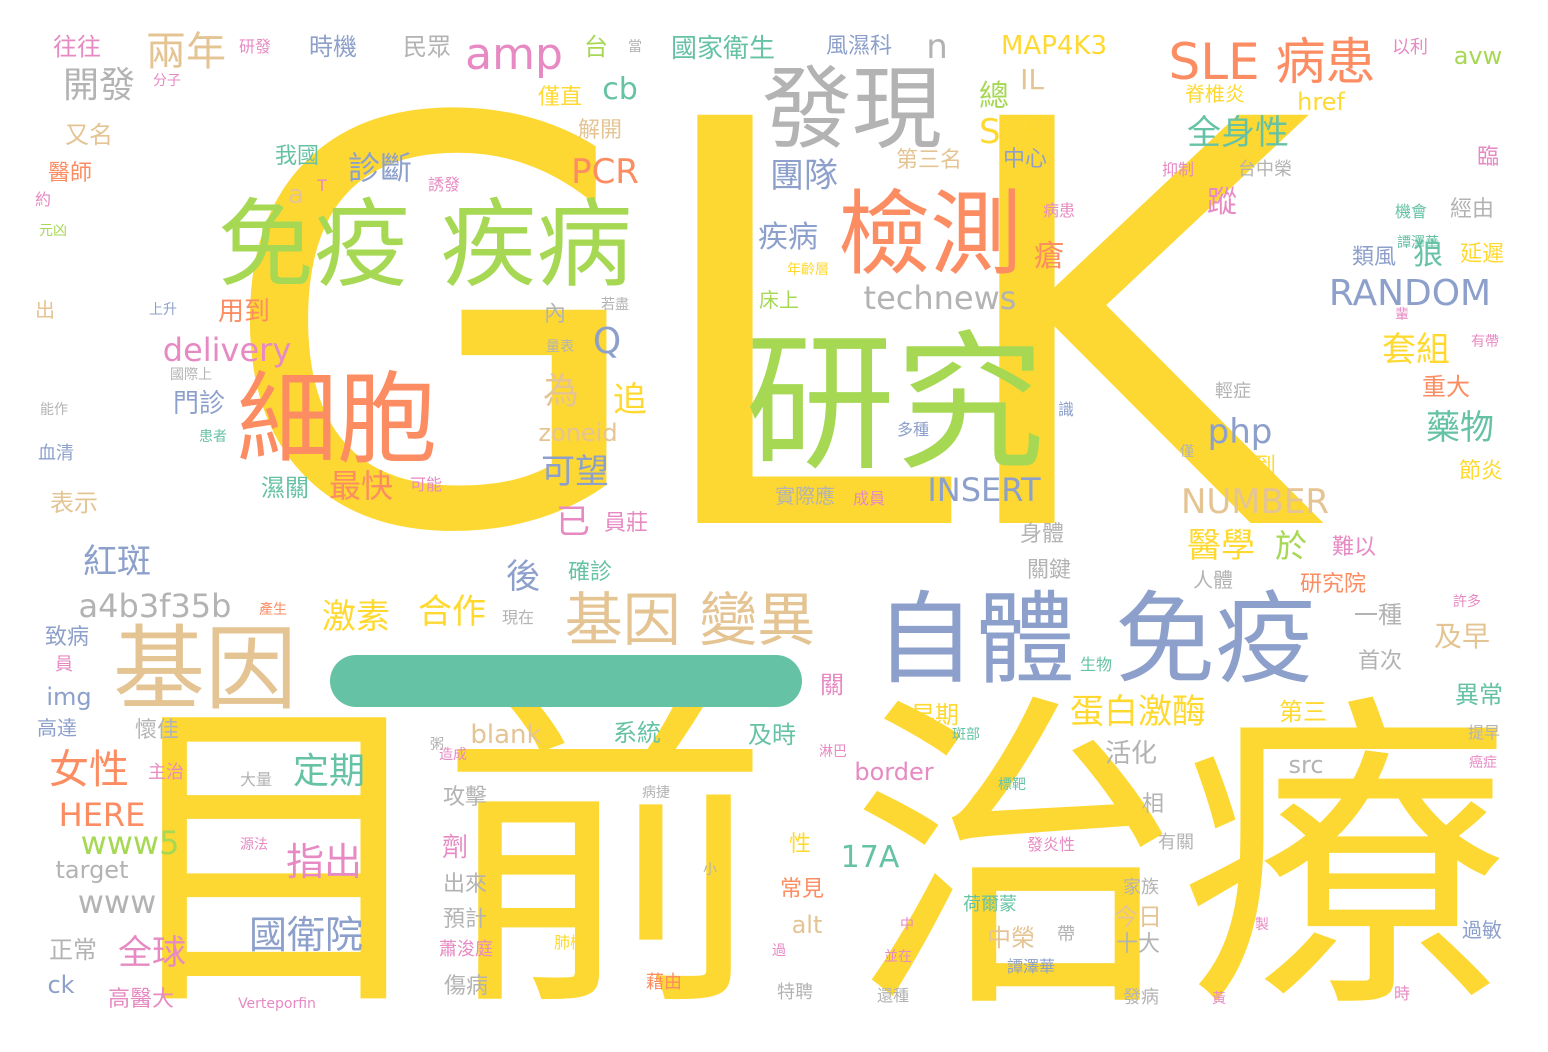 The height and width of the screenshot is (1052, 1548). What do you see at coordinates (1221, 546) in the screenshot?
I see `word-yi-xue: 醫學` at bounding box center [1221, 546].